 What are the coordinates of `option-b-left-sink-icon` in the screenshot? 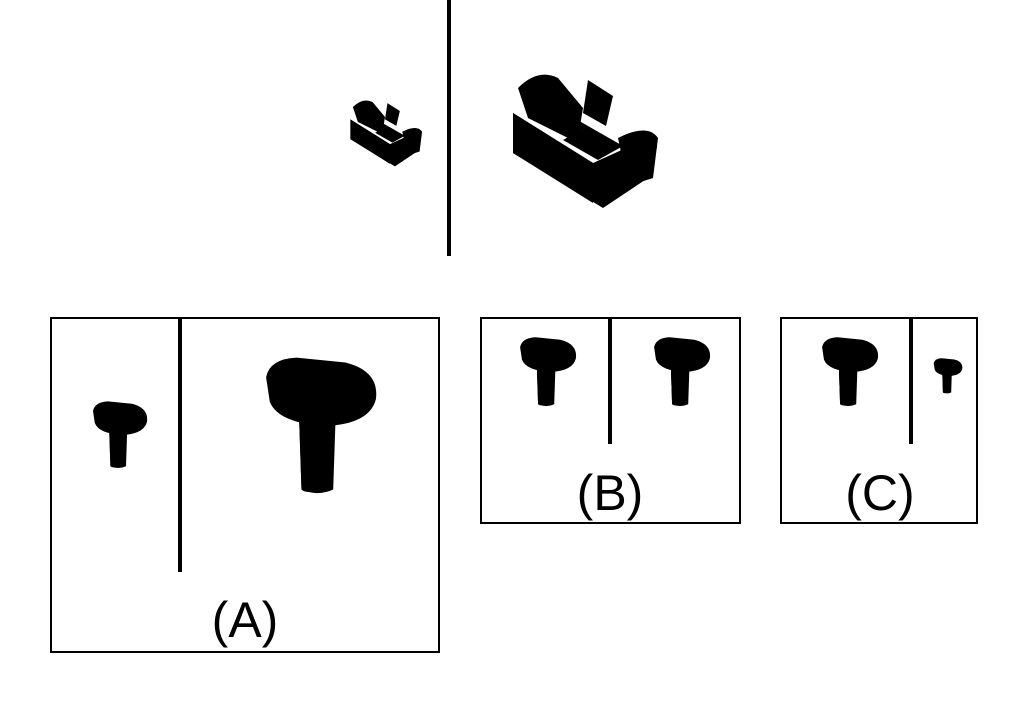 It's located at (548, 372).